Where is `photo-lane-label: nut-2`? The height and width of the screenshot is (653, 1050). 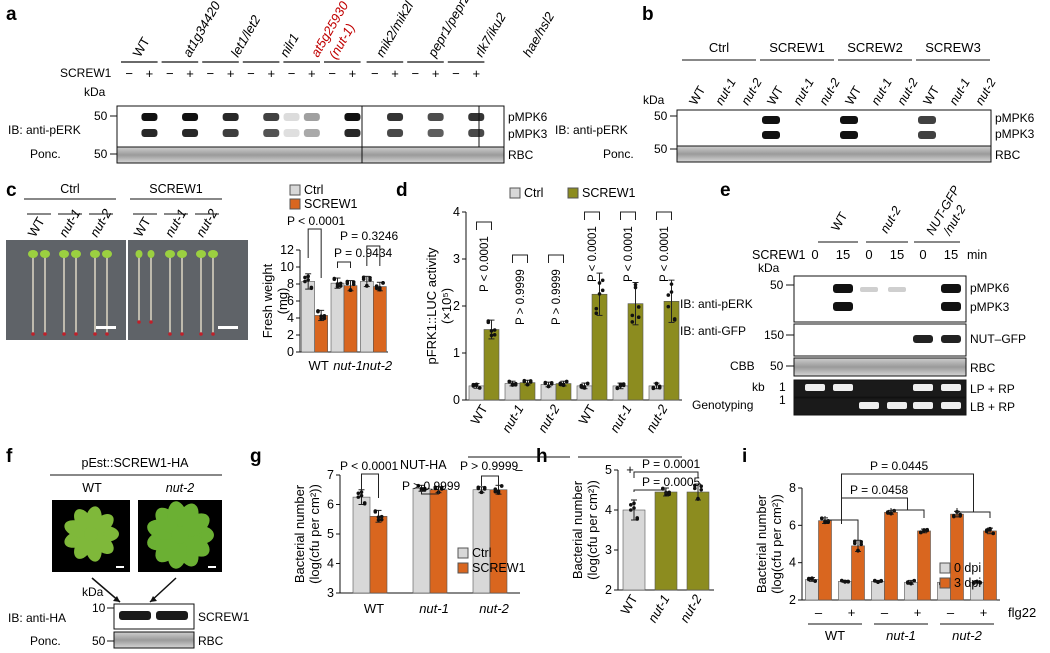
photo-lane-label: nut-2 is located at coordinates (207, 223).